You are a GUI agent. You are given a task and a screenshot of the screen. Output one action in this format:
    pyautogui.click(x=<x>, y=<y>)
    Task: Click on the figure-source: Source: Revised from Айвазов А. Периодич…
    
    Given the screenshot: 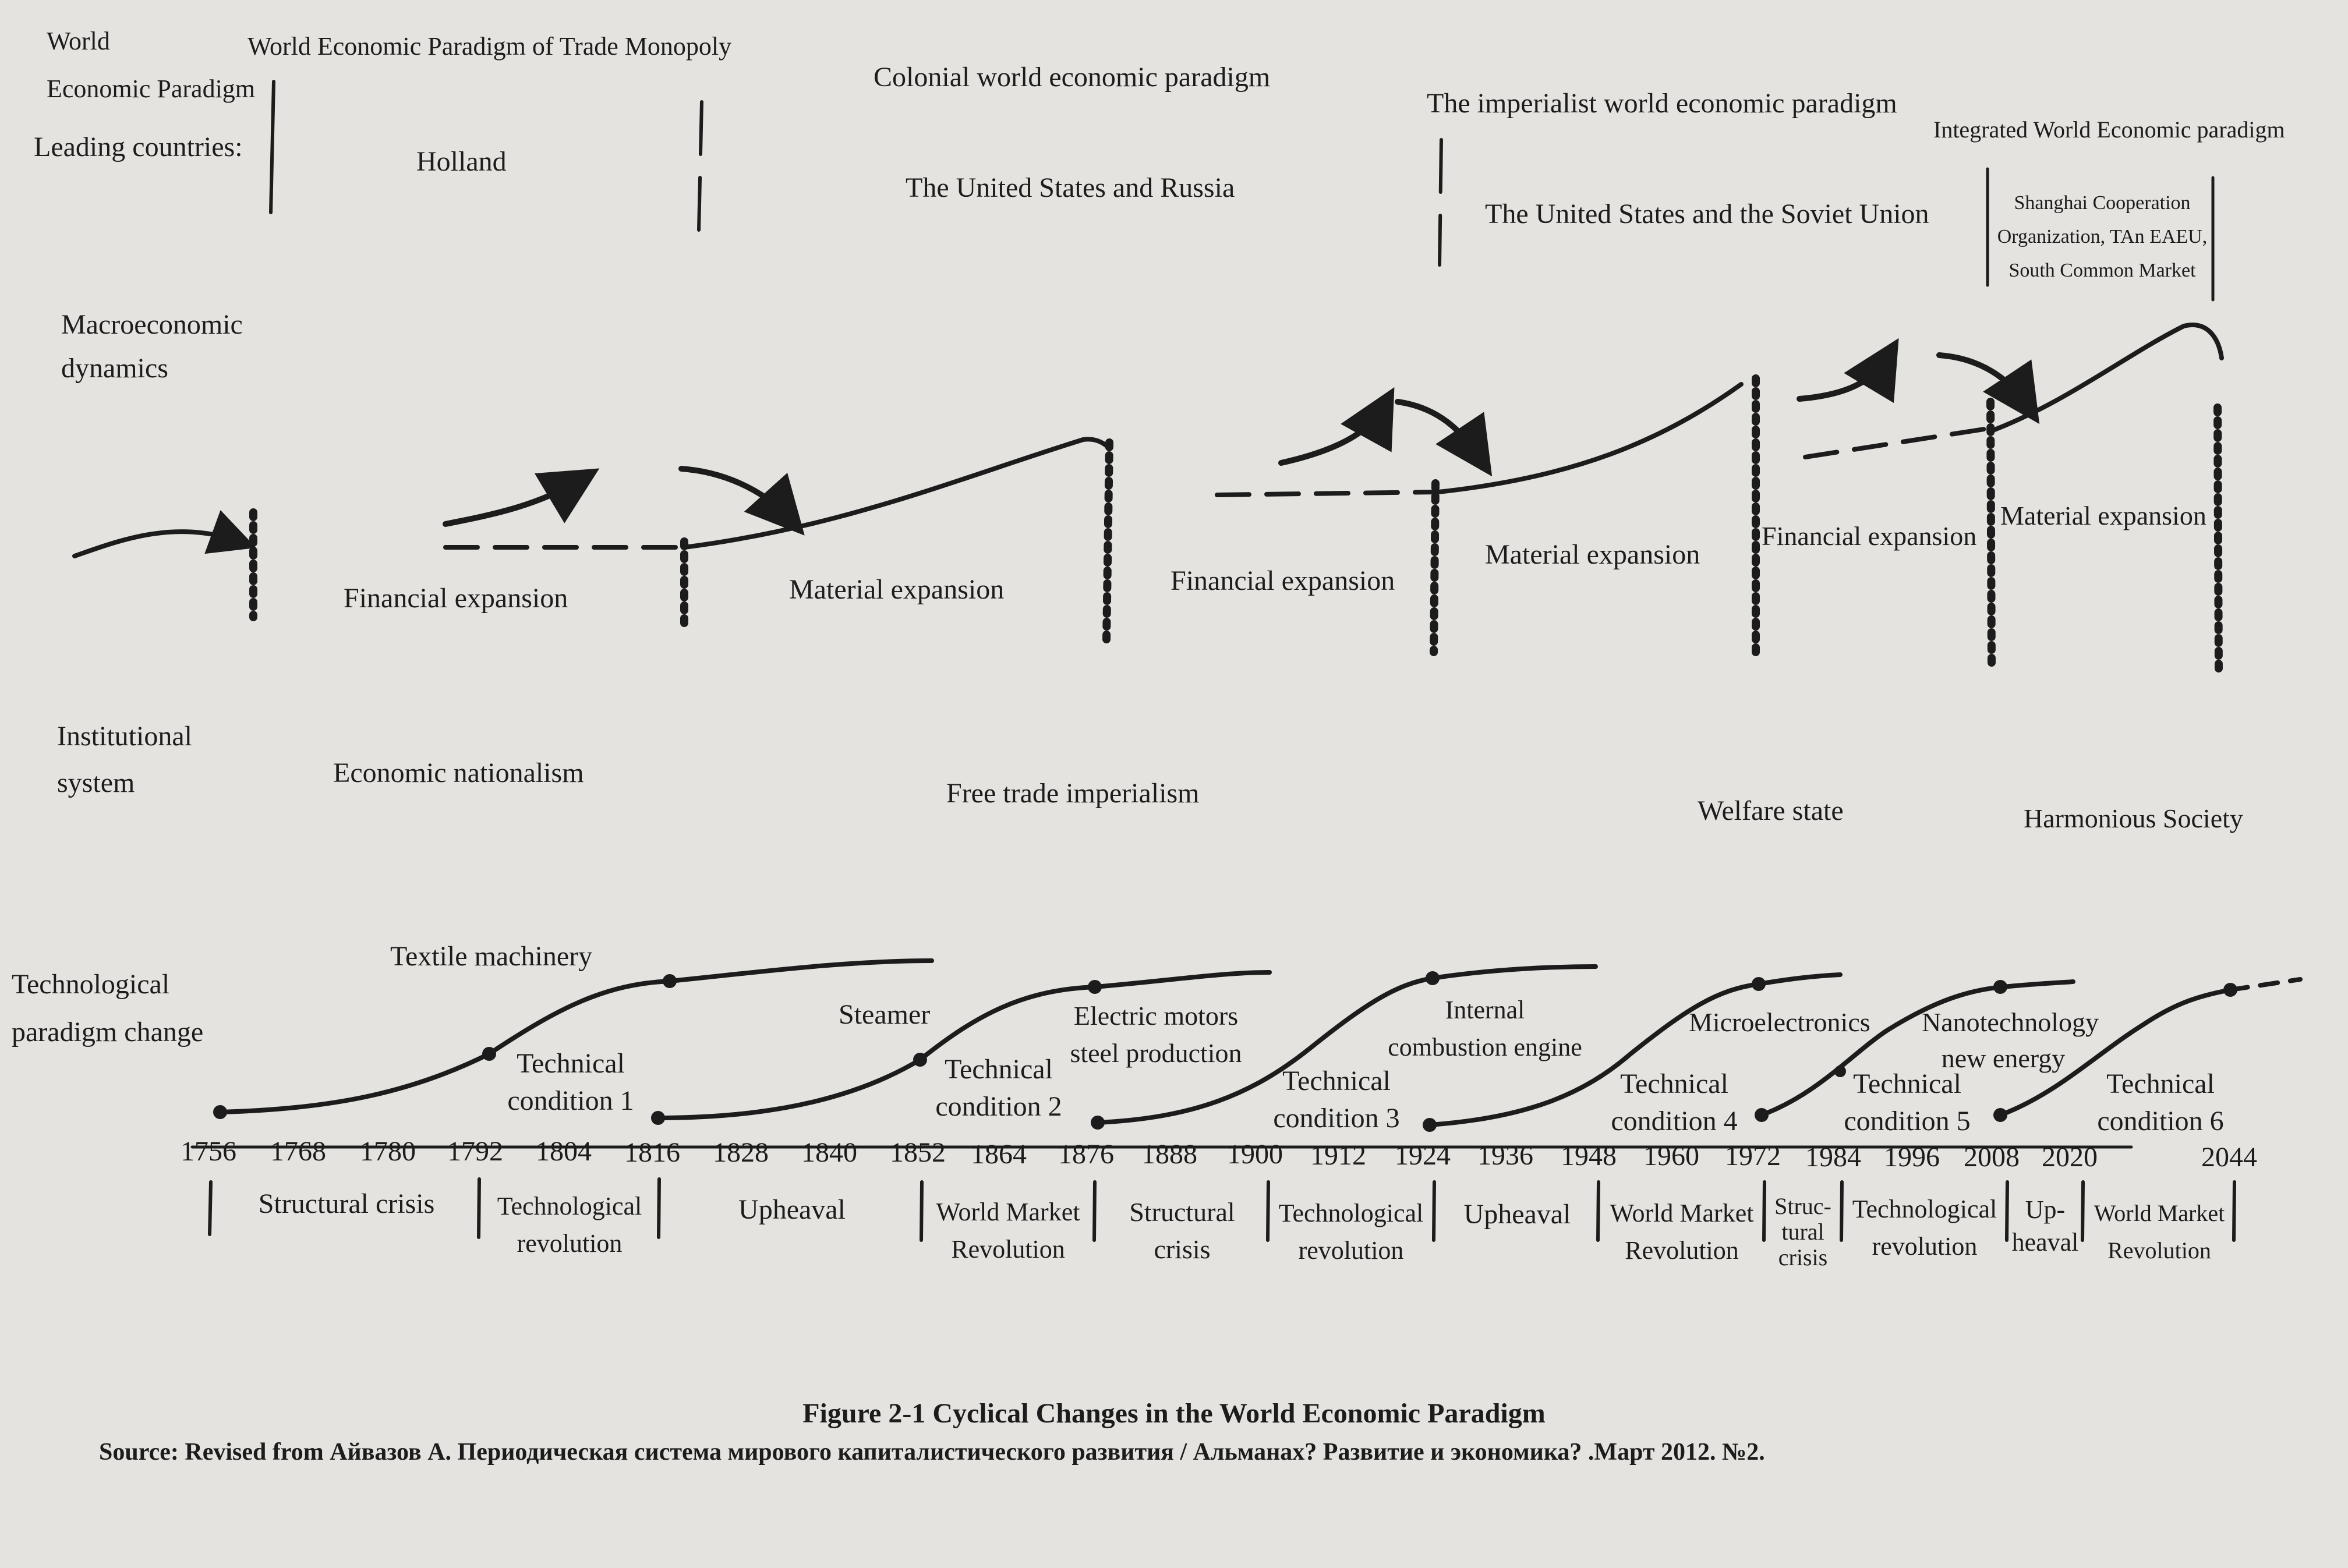 What is the action you would take?
    pyautogui.click(x=932, y=1453)
    